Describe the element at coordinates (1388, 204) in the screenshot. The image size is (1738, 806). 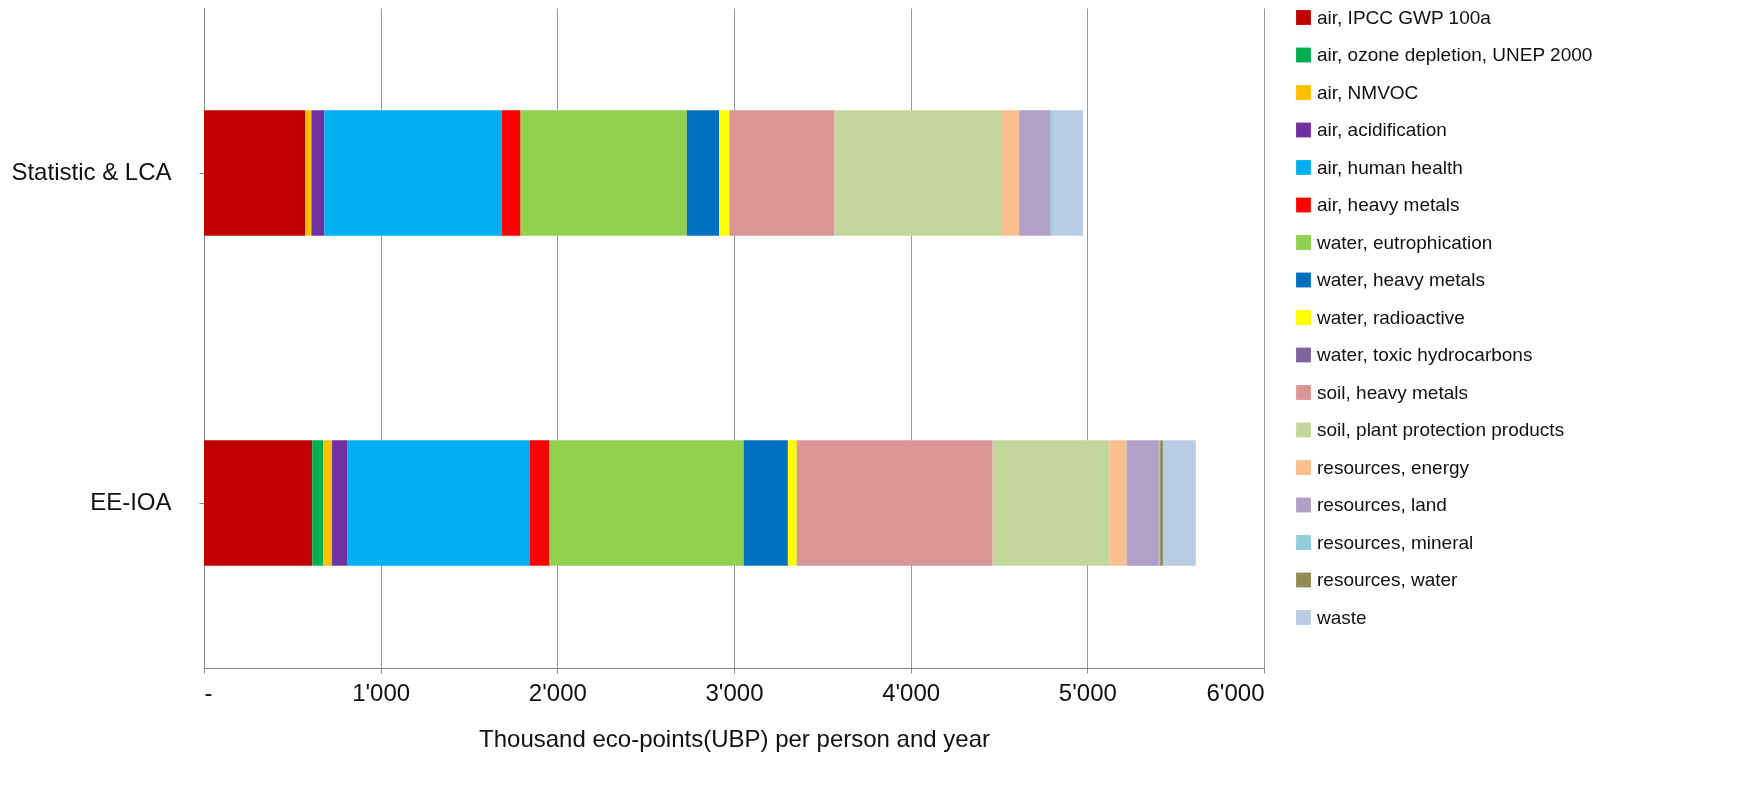
I see `legend-label: air, heavy metals` at that location.